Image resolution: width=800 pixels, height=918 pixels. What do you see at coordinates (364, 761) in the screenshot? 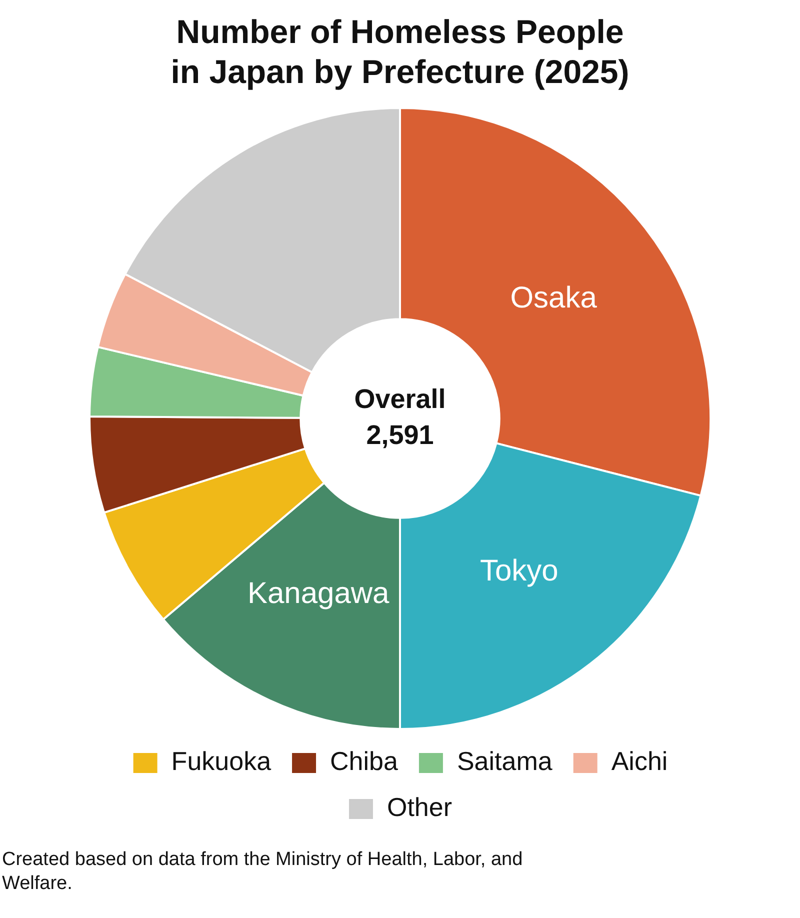
I see `legend-label: Chiba` at bounding box center [364, 761].